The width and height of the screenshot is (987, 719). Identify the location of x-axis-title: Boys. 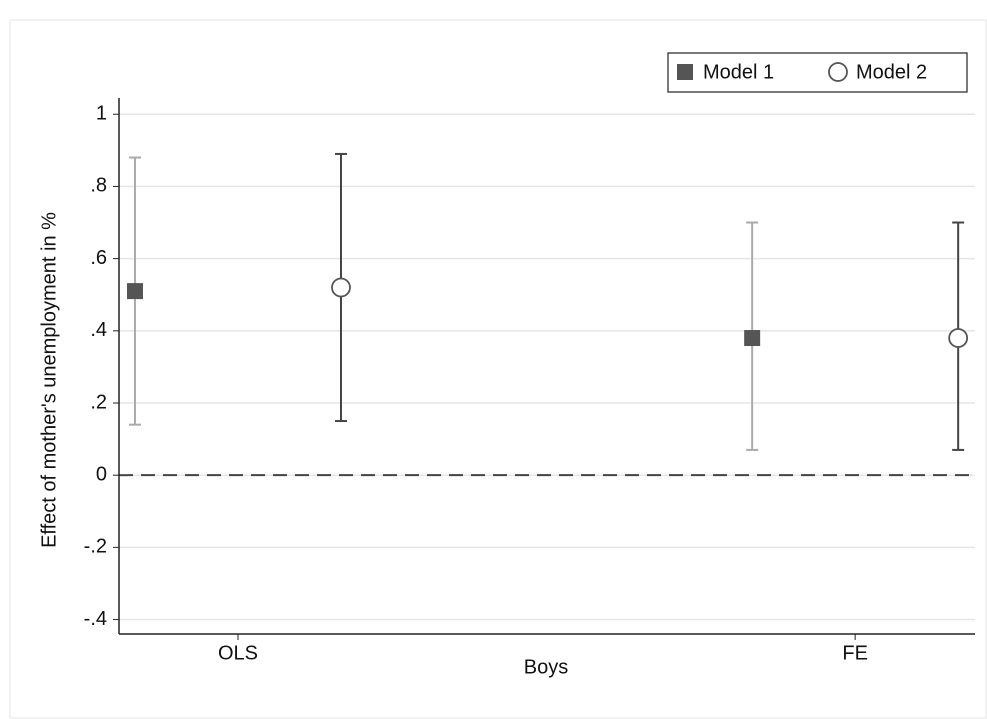
(546, 667).